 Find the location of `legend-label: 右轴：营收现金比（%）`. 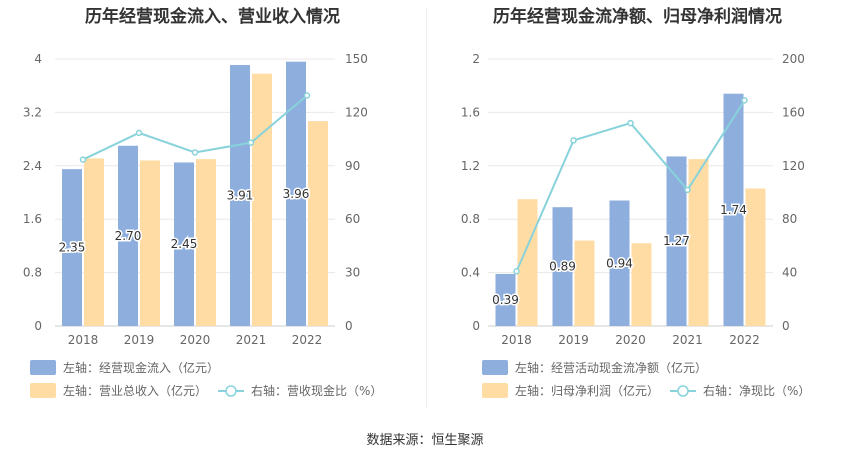

legend-label: 右轴：营收现金比（%） is located at coordinates (316, 390).